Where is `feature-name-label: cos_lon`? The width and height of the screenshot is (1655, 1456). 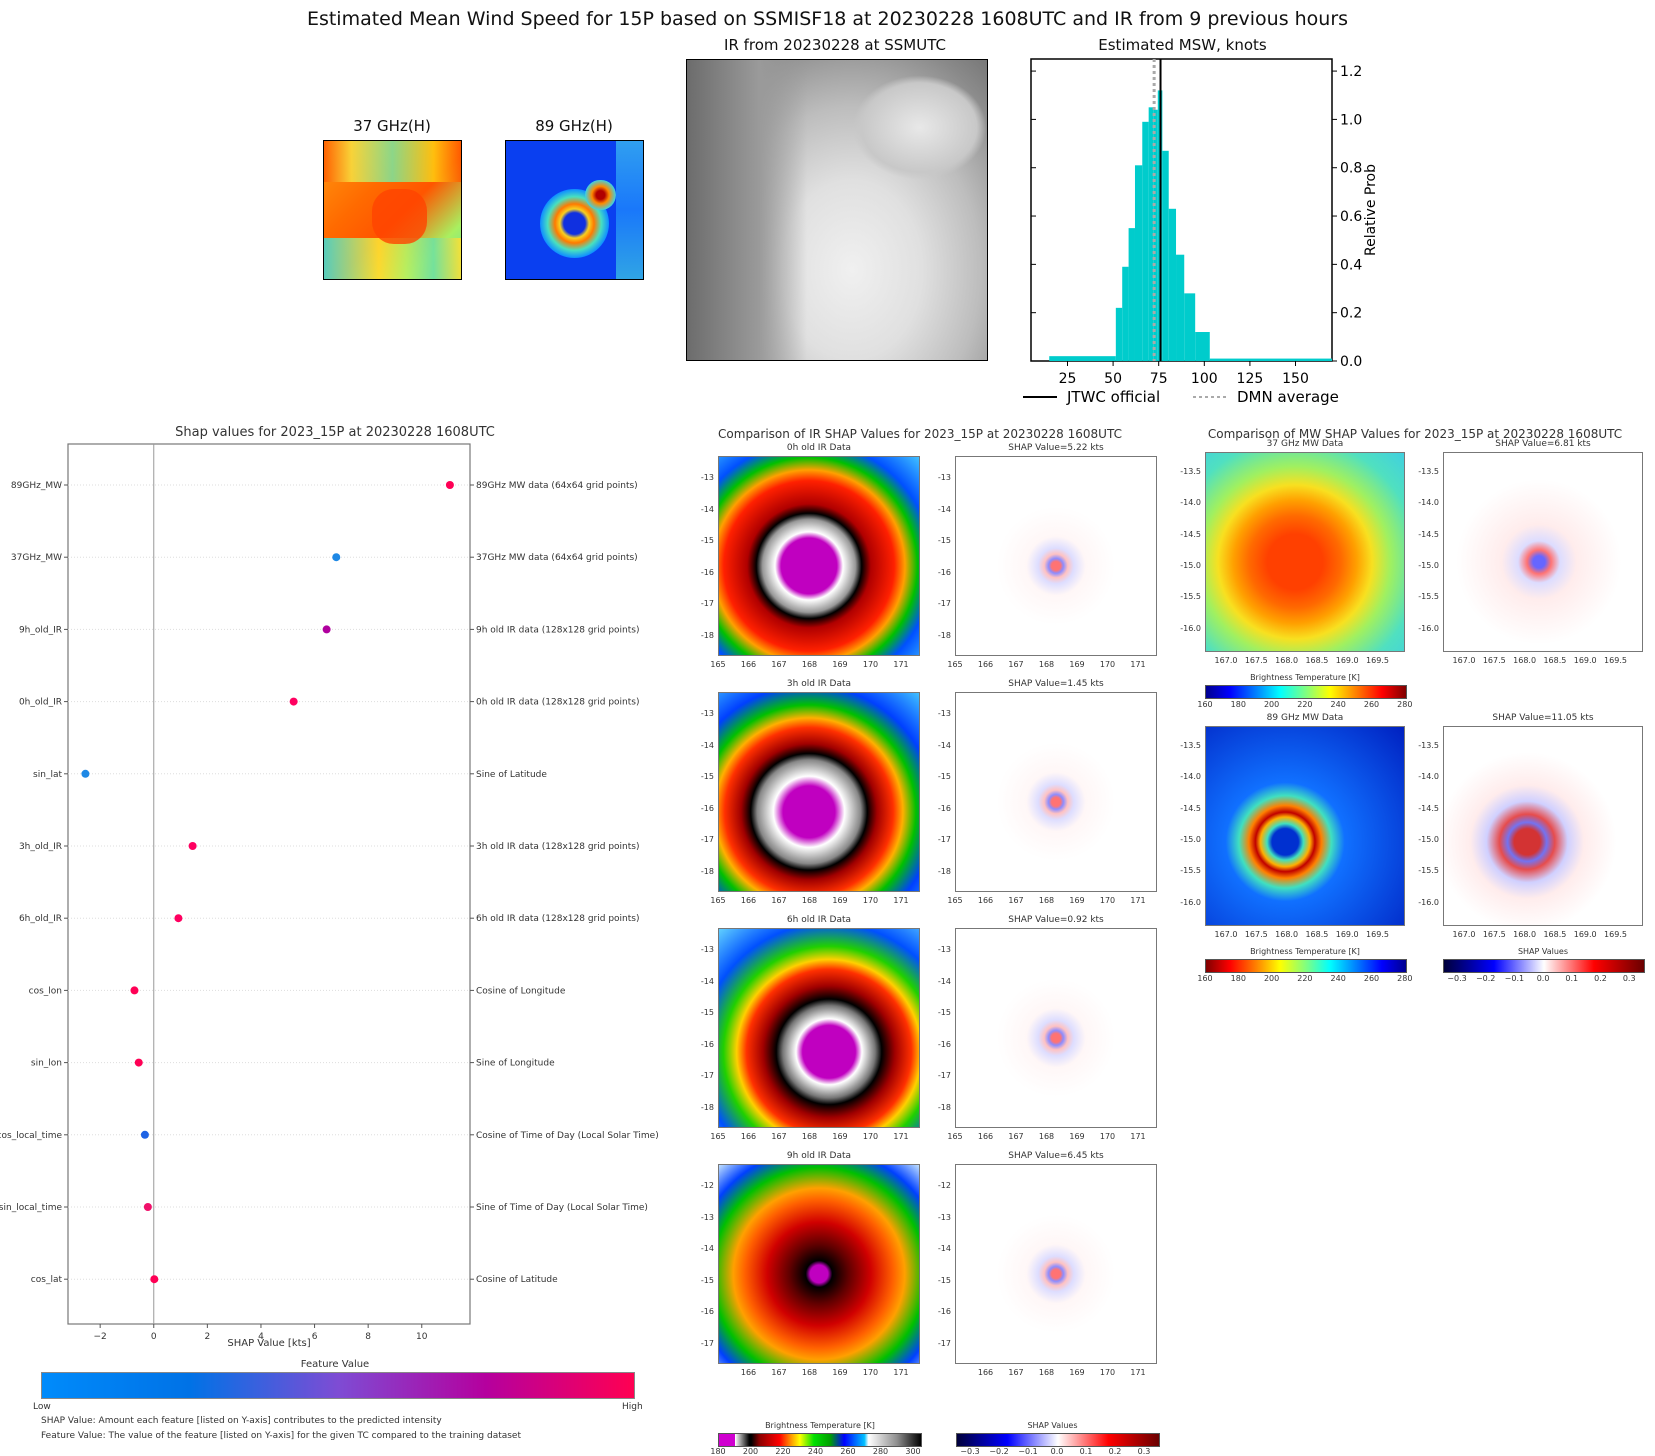
feature-name-label: cos_lon is located at coordinates (45, 991).